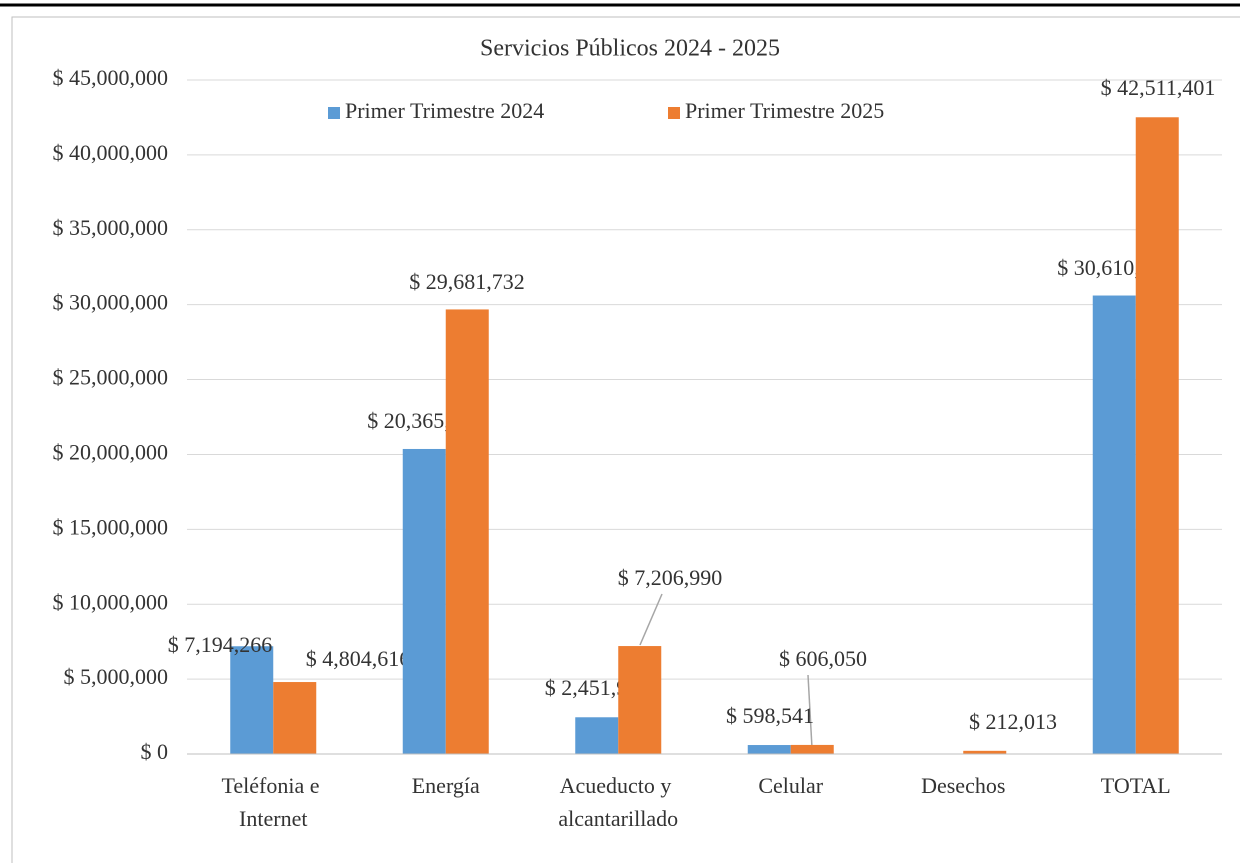  I want to click on data-label: $ 598,541, so click(770, 715).